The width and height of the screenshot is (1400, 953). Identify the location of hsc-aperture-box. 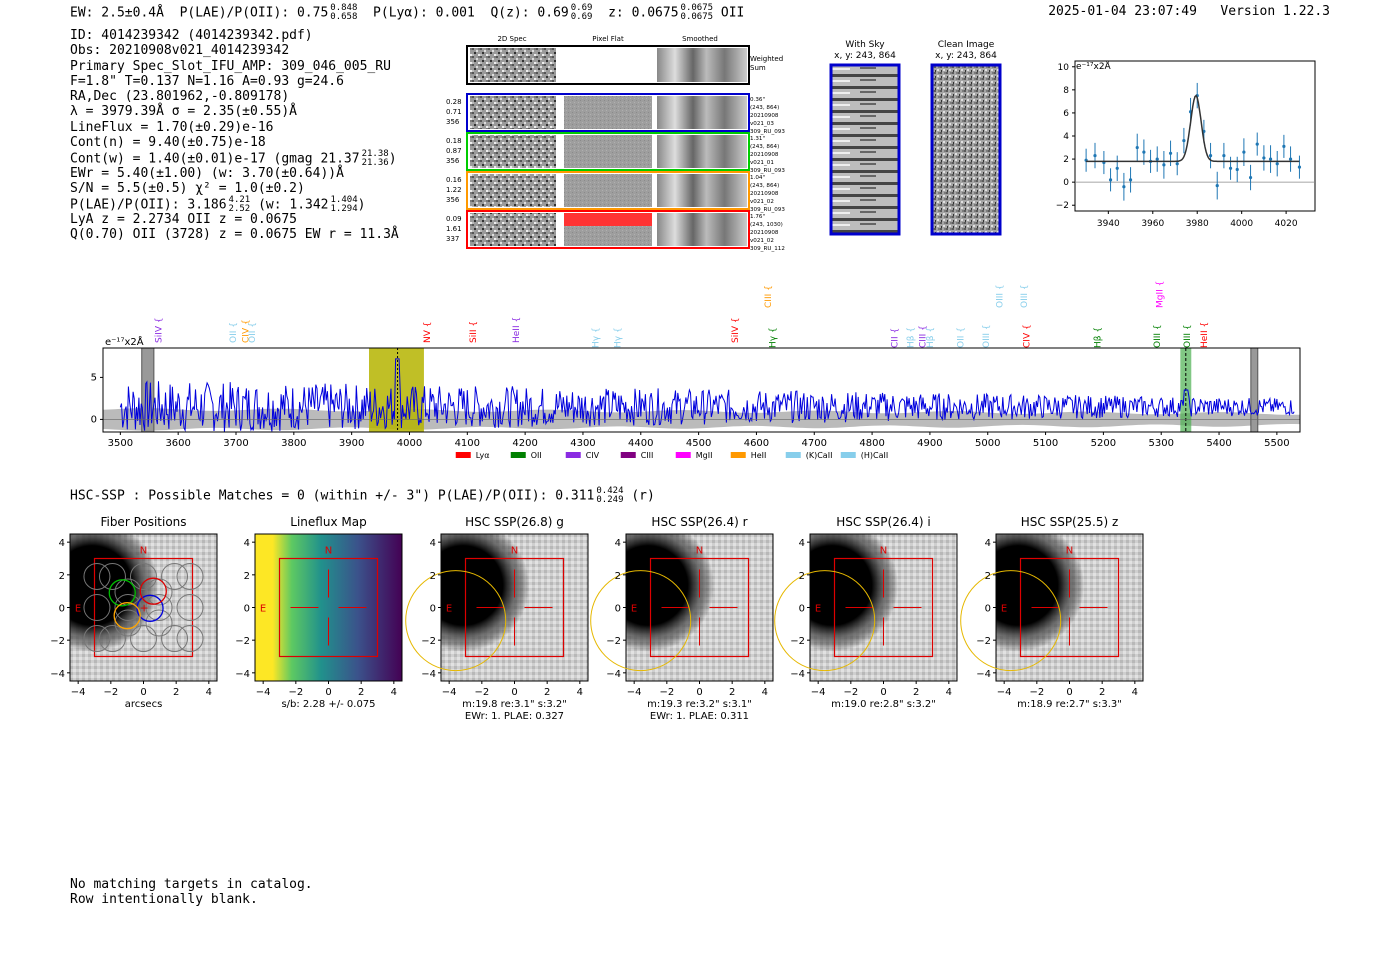
(699, 607).